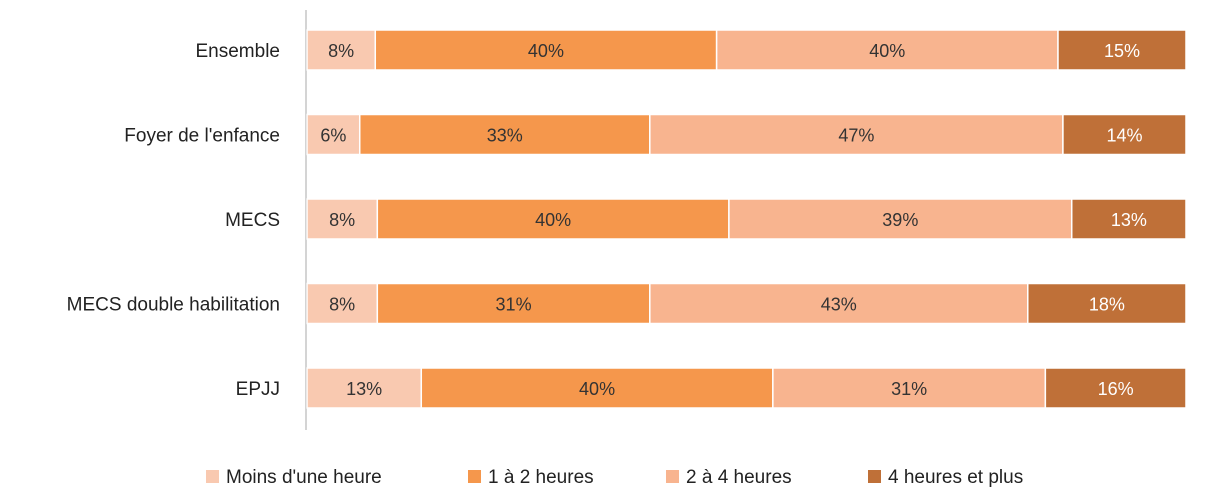 Image resolution: width=1211 pixels, height=495 pixels. I want to click on data-label: 15%, so click(1122, 51).